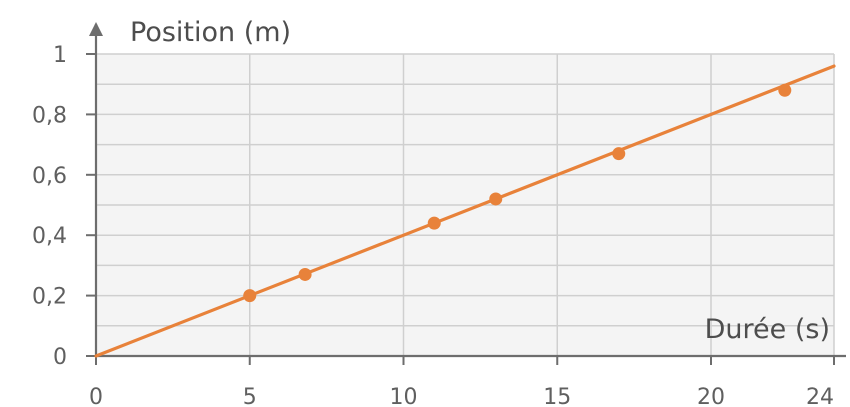 Image resolution: width=850 pixels, height=407 pixels. What do you see at coordinates (96, 29) in the screenshot?
I see `y-axis-arrow-icon` at bounding box center [96, 29].